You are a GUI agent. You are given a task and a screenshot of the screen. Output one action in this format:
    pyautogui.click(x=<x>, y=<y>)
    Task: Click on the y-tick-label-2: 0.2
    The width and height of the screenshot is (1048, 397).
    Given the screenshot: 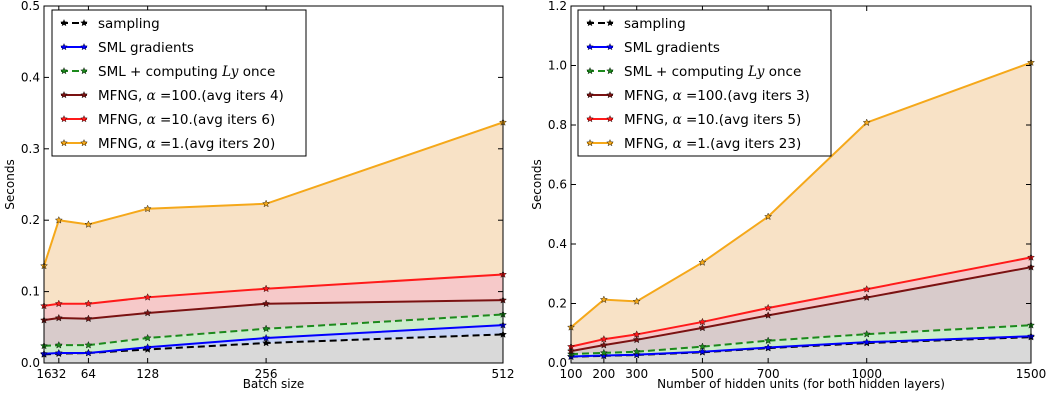 What is the action you would take?
    pyautogui.click(x=557, y=304)
    